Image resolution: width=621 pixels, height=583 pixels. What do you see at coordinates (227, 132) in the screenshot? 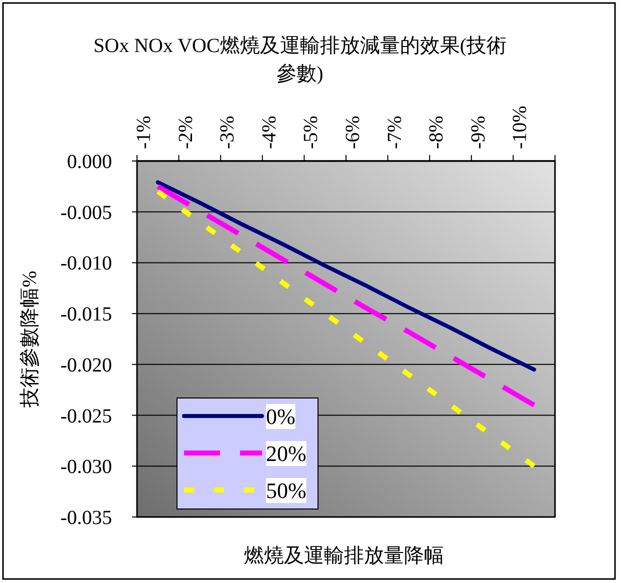
I see `x-tick-label: -3%` at bounding box center [227, 132].